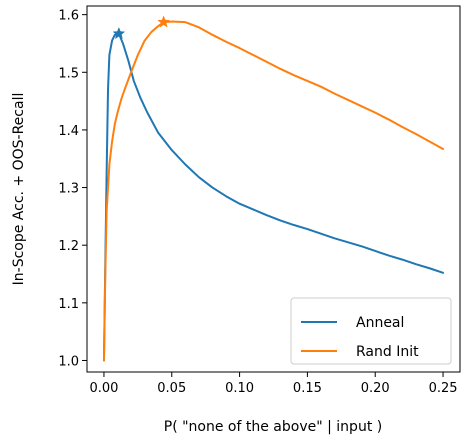 This screenshot has height=440, width=467. Describe the element at coordinates (68, 304) in the screenshot. I see `y-tick-label: 1.1` at that location.